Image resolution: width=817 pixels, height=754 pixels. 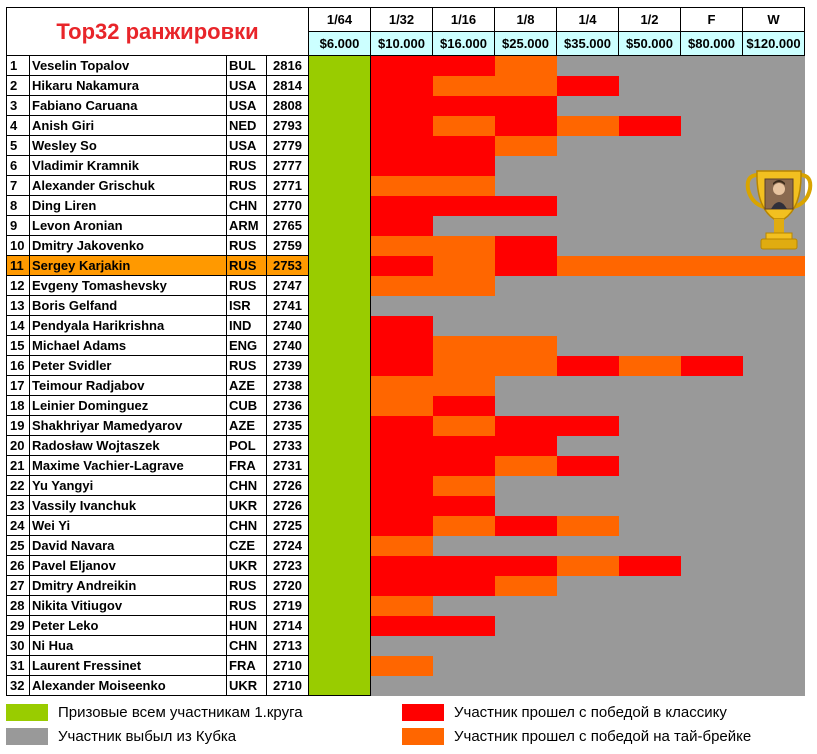 What do you see at coordinates (339, 43) in the screenshot?
I see `prize-header: $6.000` at bounding box center [339, 43].